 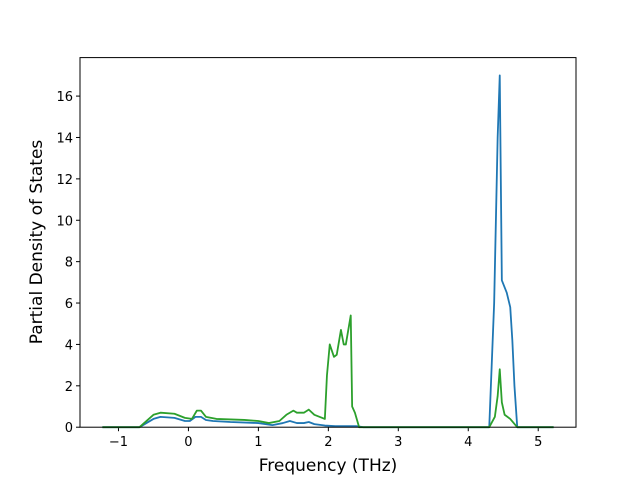 I want to click on x-tick-label: 4, so click(x=468, y=442).